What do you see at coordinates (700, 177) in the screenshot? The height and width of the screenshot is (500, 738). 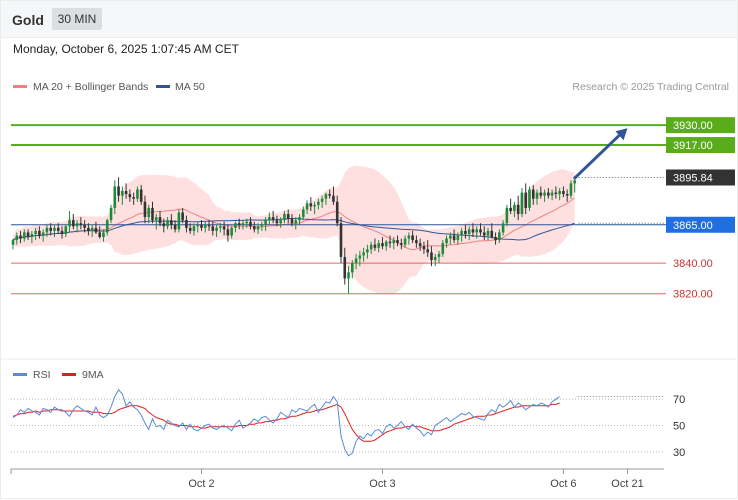 I see `last-price-tag` at bounding box center [700, 177].